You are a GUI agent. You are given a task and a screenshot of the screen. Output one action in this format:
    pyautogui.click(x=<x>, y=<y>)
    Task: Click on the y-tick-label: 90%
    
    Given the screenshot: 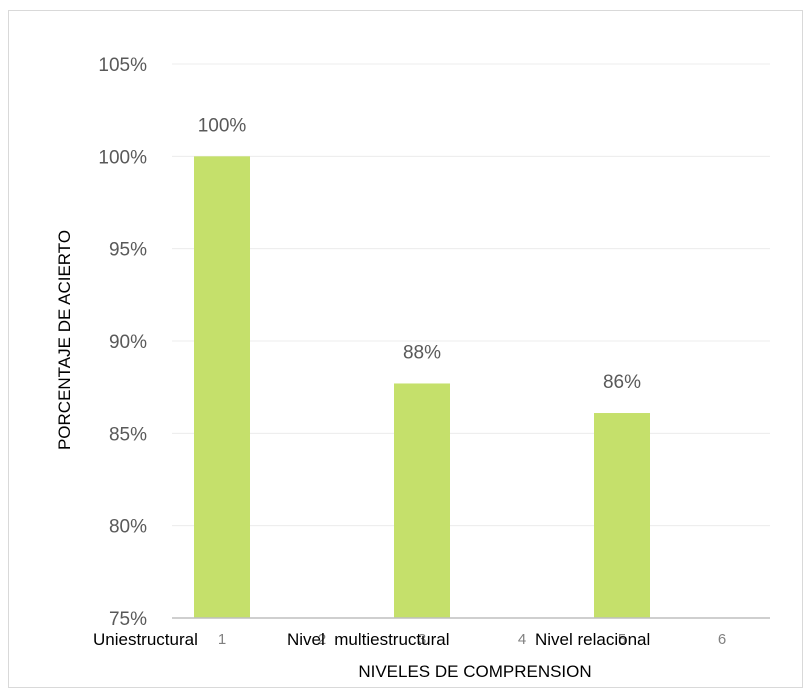 What is the action you would take?
    pyautogui.click(x=128, y=342)
    